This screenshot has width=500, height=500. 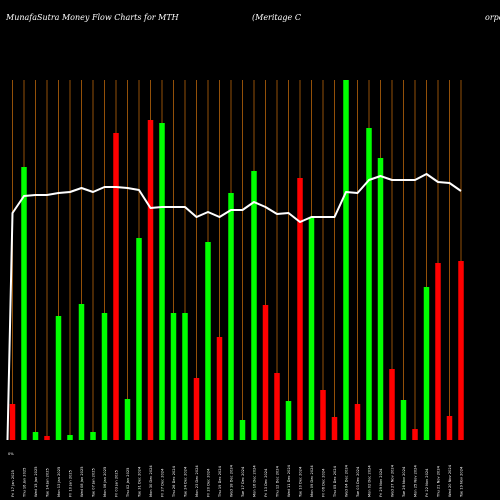 What do you see at coordinates (243, 482) in the screenshot?
I see `x-tick-label: Tue 17 Dec 2024` at bounding box center [243, 482].